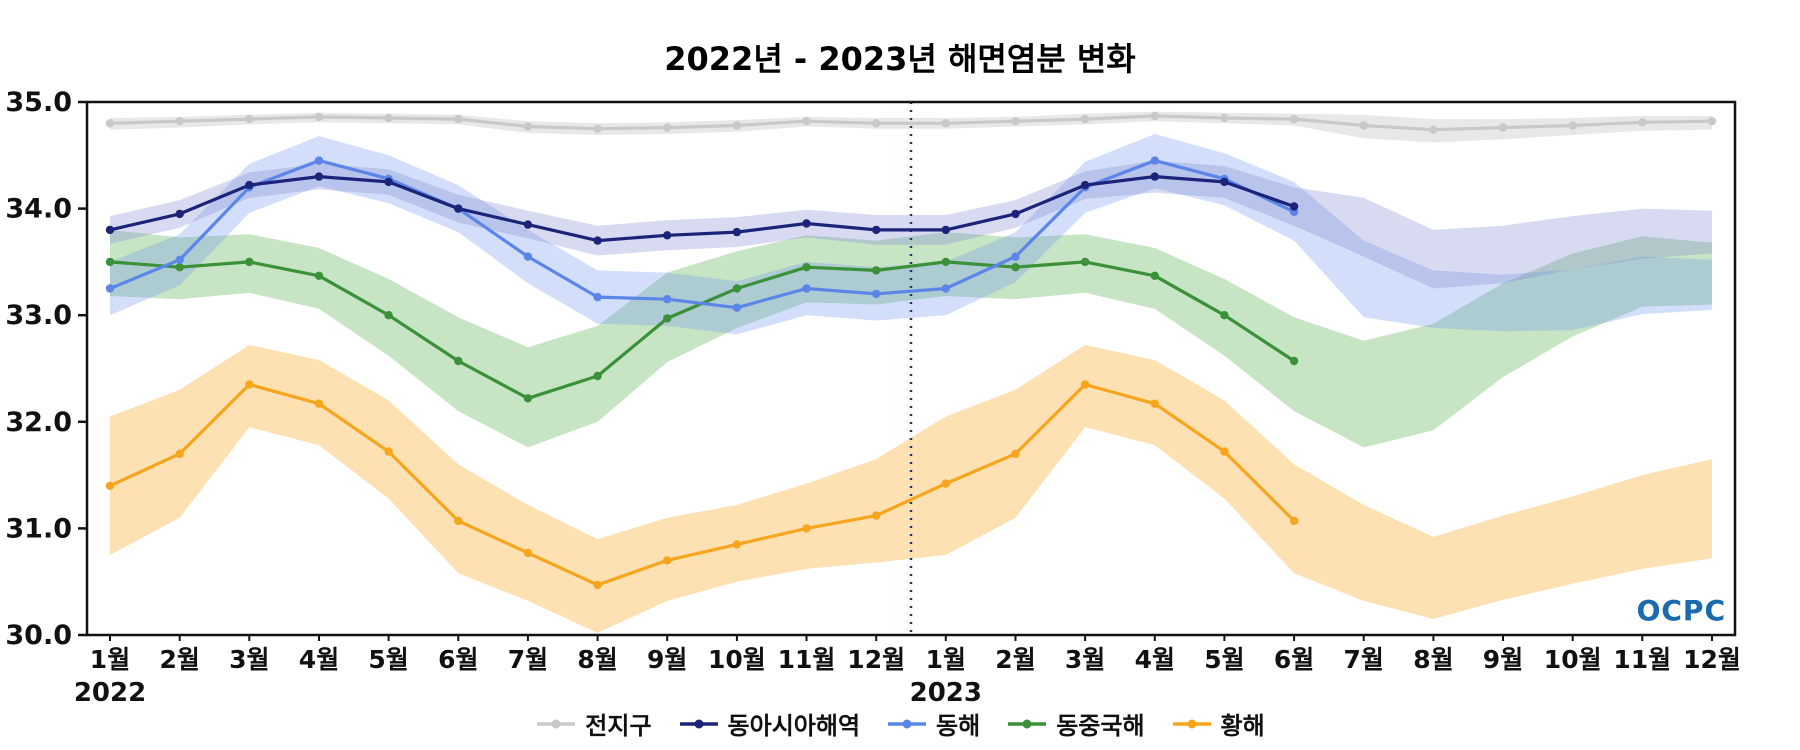 This screenshot has height=750, width=1800. I want to click on line-east-asia, so click(702, 209).